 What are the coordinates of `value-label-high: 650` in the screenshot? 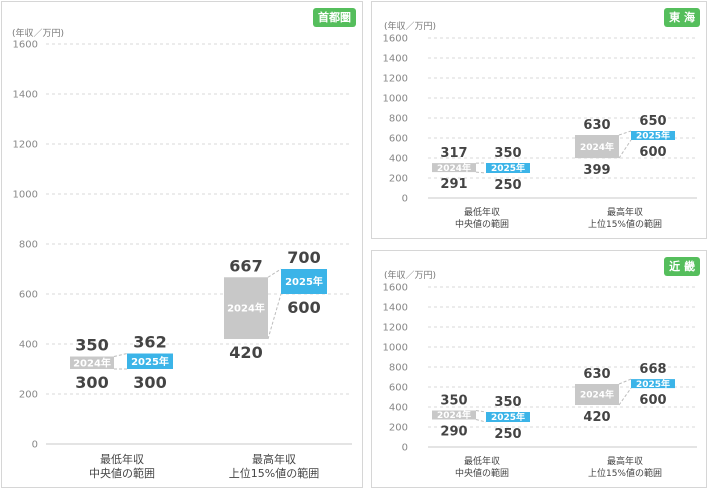 It's located at (652, 121).